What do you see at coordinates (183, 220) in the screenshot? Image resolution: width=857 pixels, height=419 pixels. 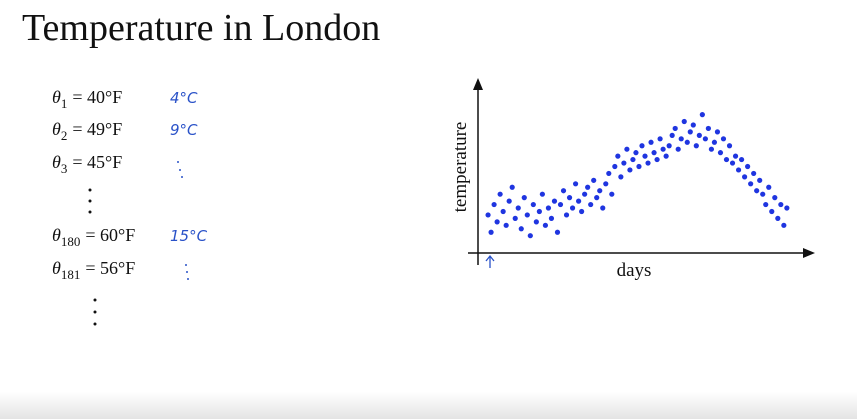 I see `handwritten-dots` at bounding box center [183, 220].